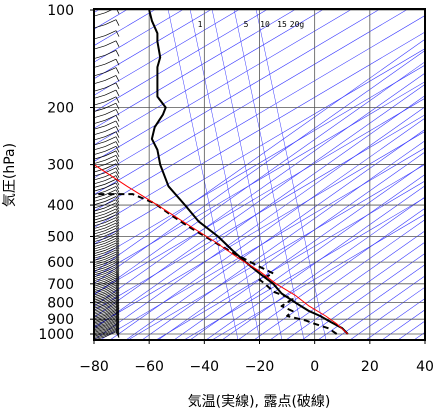 This screenshot has width=435, height=412. What do you see at coordinates (205, 367) in the screenshot?
I see `x-tick-label: −40` at bounding box center [205, 367].